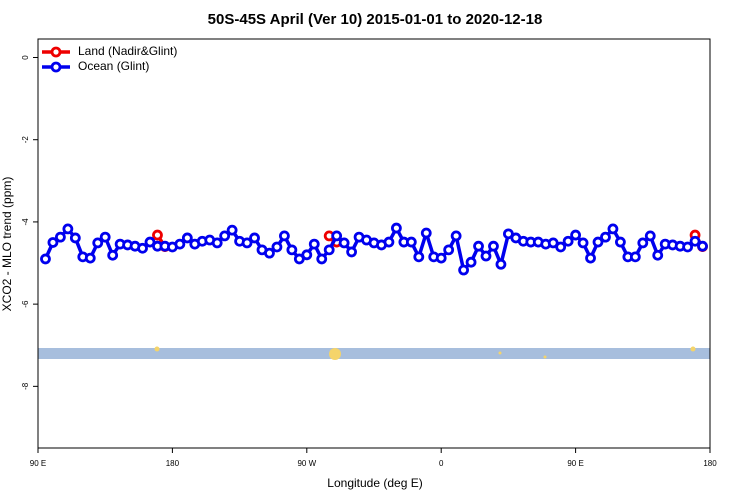 This screenshot has width=750, height=500. What do you see at coordinates (374, 353) in the screenshot?
I see `surface-band` at bounding box center [374, 353].